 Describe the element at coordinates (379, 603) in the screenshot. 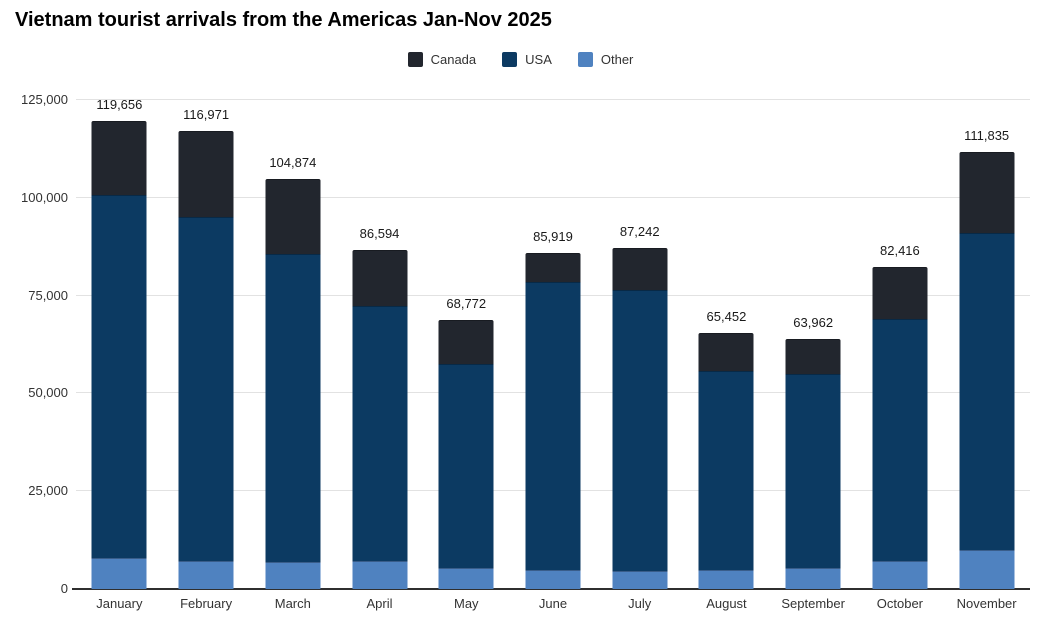

I see `x-tick-label: April` at that location.